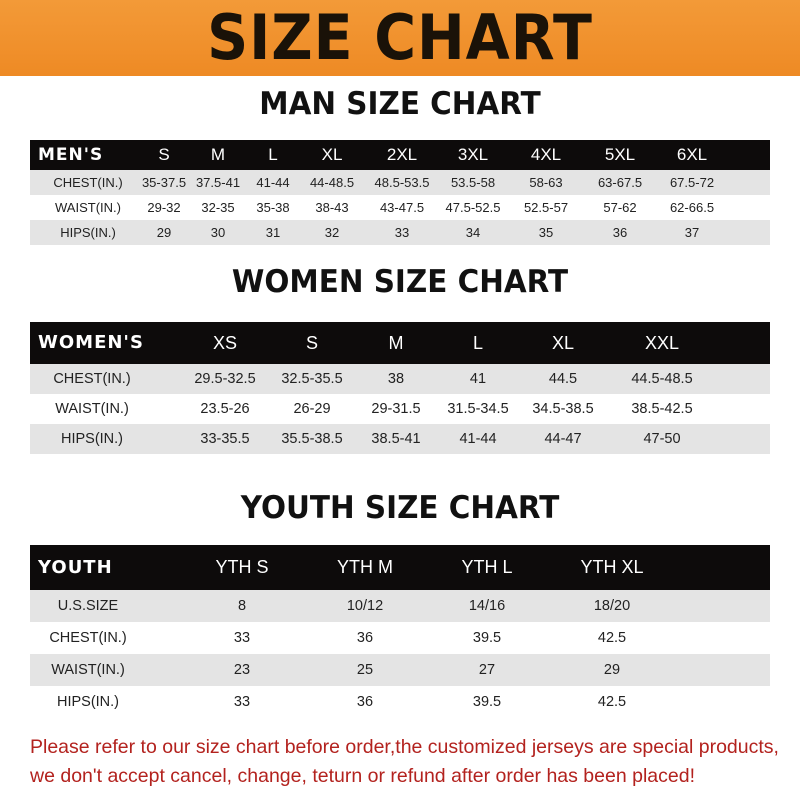 The height and width of the screenshot is (800, 800). What do you see at coordinates (546, 207) in the screenshot?
I see `size-value: 52.5-57` at bounding box center [546, 207].